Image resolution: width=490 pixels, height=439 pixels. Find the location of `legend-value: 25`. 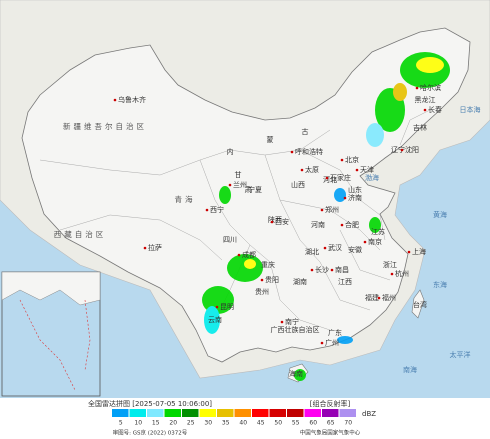

legend-value: 25 is located at coordinates (191, 423).